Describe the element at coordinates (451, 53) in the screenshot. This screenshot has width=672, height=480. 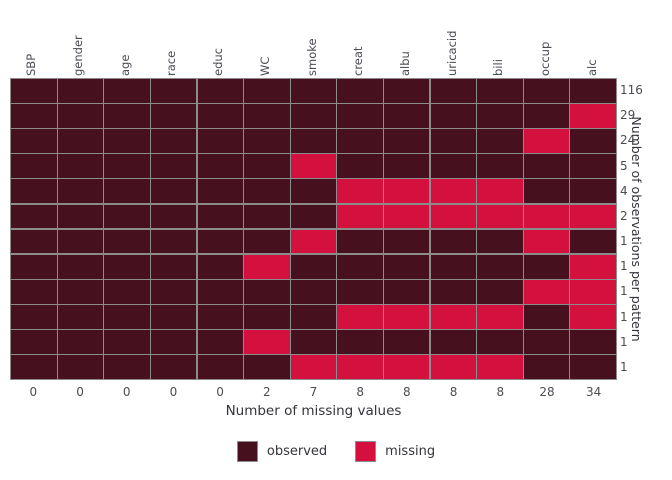
I see `column-header-uricacid: uricacid` at that location.